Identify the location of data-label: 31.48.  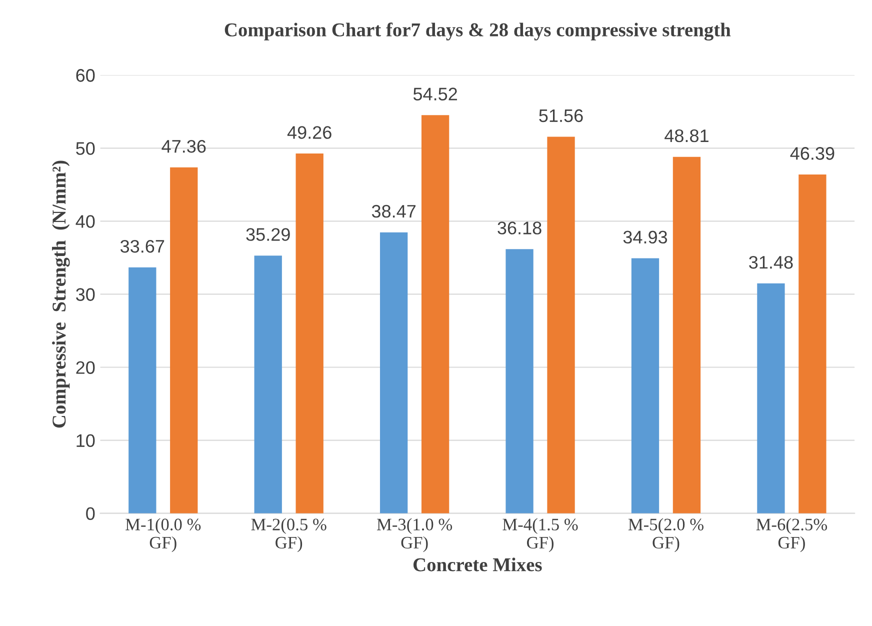
(771, 262).